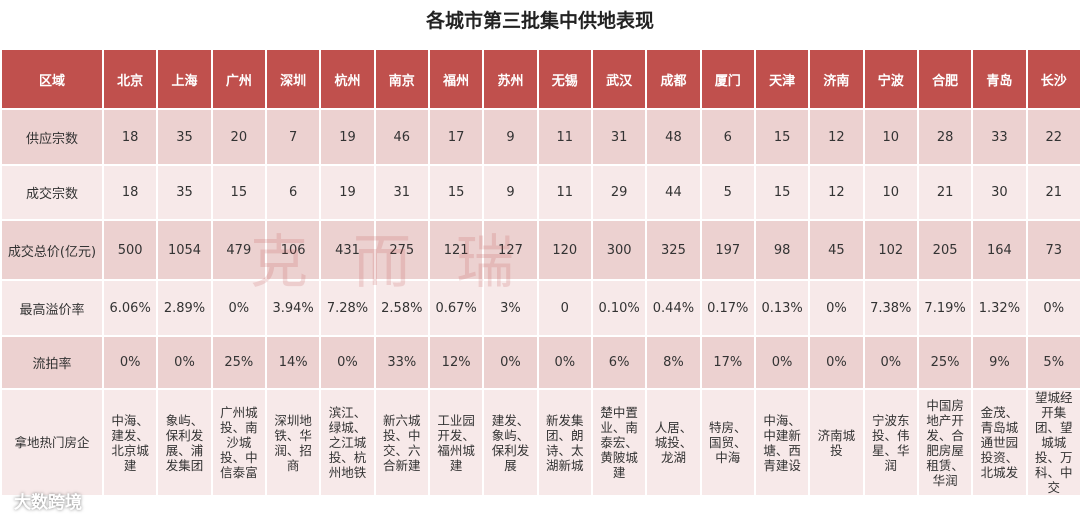  I want to click on cell: 0.67%, so click(456, 308).